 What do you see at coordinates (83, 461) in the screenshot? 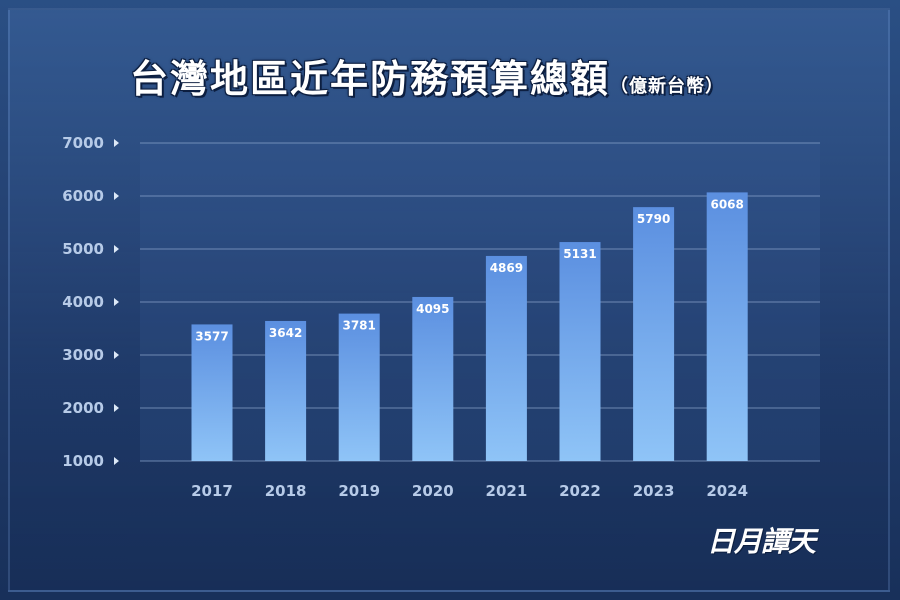
I see `y-tick-label: 1000` at bounding box center [83, 461].